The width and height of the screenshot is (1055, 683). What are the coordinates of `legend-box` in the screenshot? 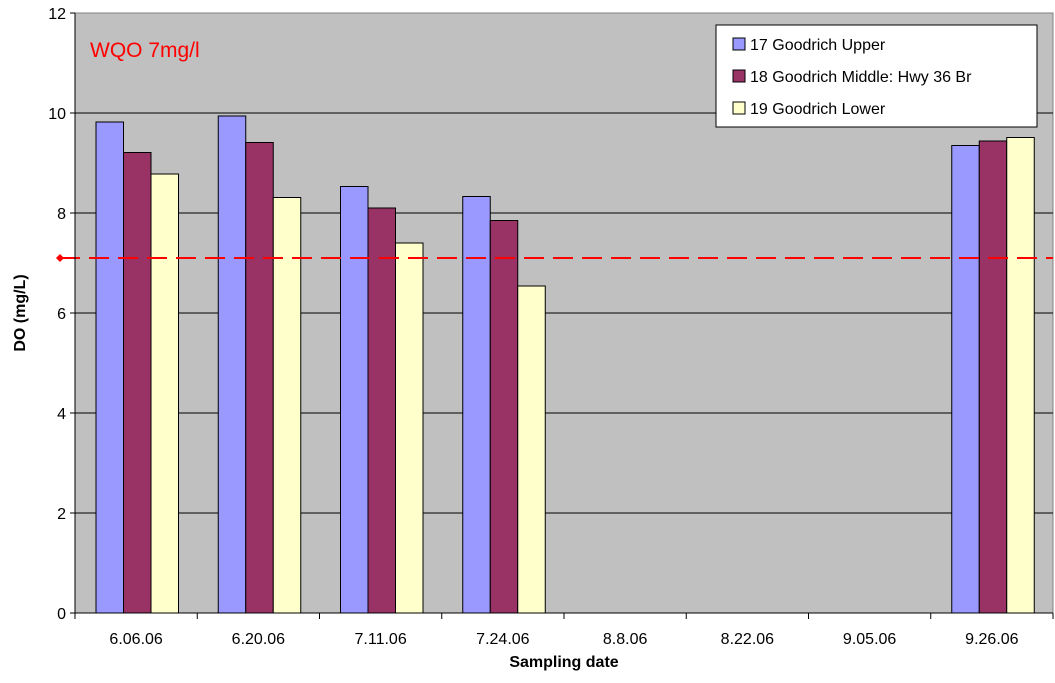 It's located at (876, 76).